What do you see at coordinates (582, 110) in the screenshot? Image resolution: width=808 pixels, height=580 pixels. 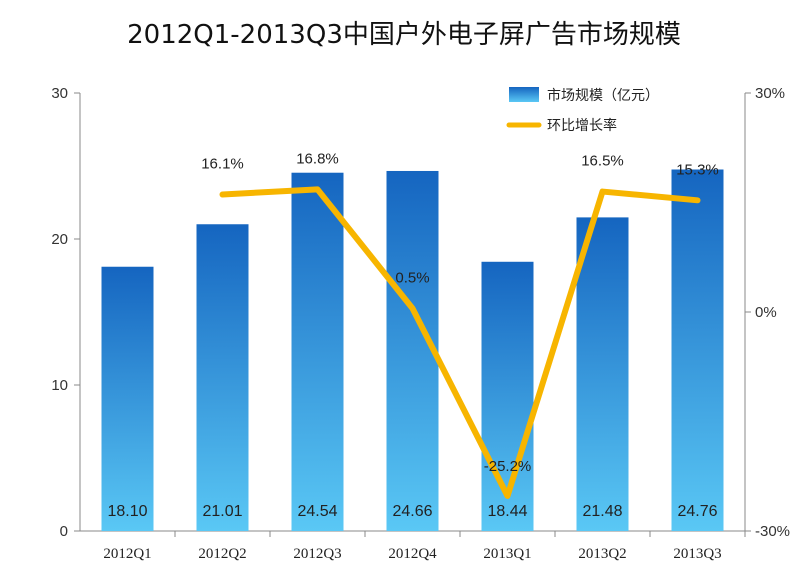 I see `legend: 市场规模（亿元） 环比增长率` at bounding box center [582, 110].